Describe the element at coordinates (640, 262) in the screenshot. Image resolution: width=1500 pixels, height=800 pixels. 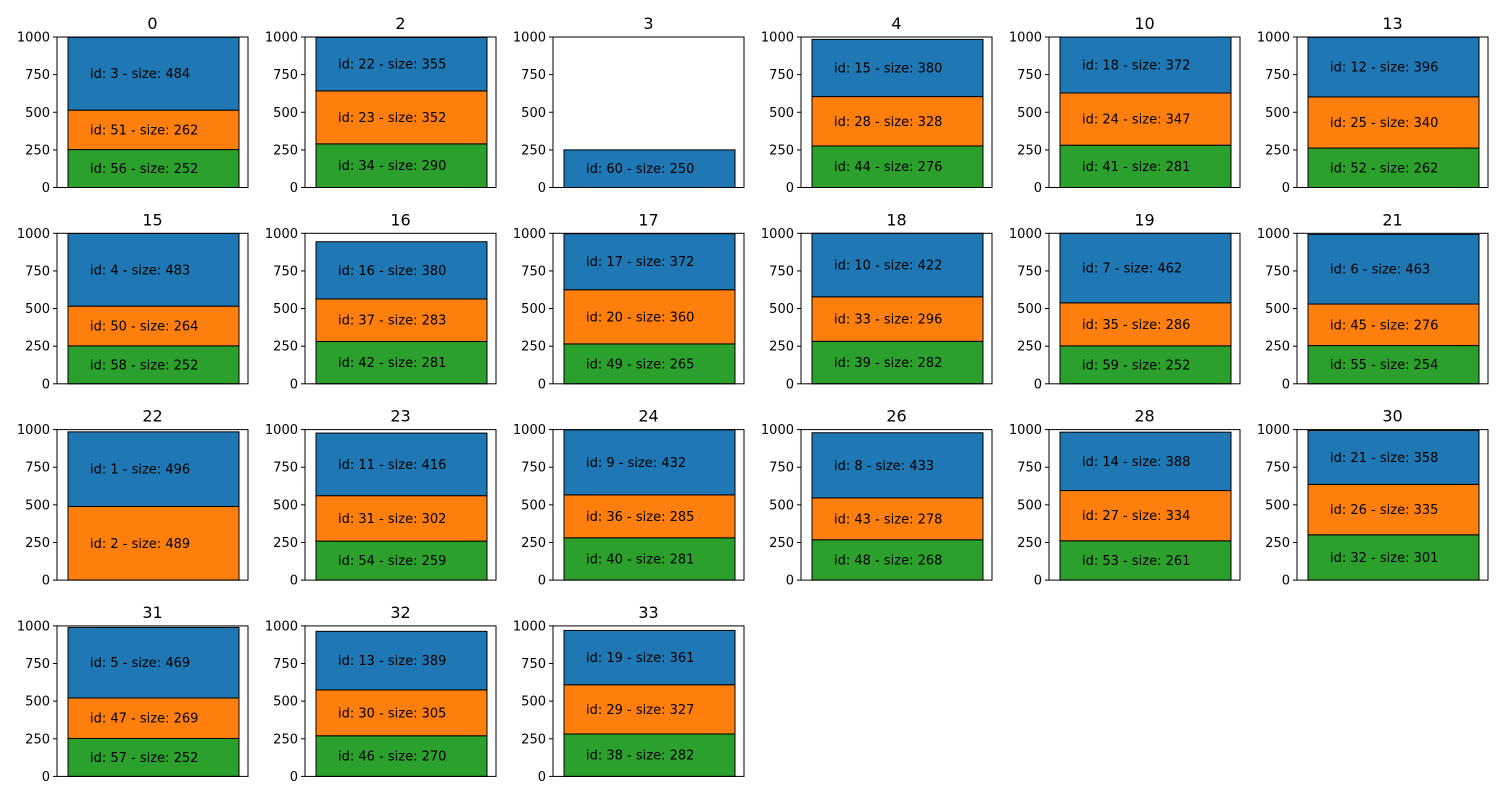
I see `segment-label: id: 17 - size: 372` at that location.